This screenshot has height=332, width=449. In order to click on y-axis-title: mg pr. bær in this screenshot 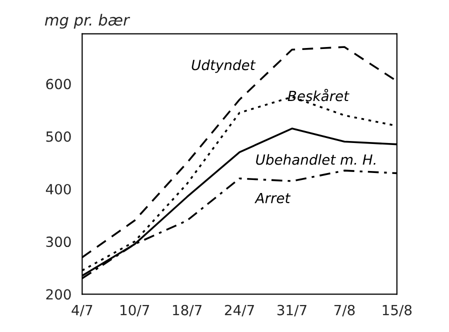, I will do `click(87, 21)`.